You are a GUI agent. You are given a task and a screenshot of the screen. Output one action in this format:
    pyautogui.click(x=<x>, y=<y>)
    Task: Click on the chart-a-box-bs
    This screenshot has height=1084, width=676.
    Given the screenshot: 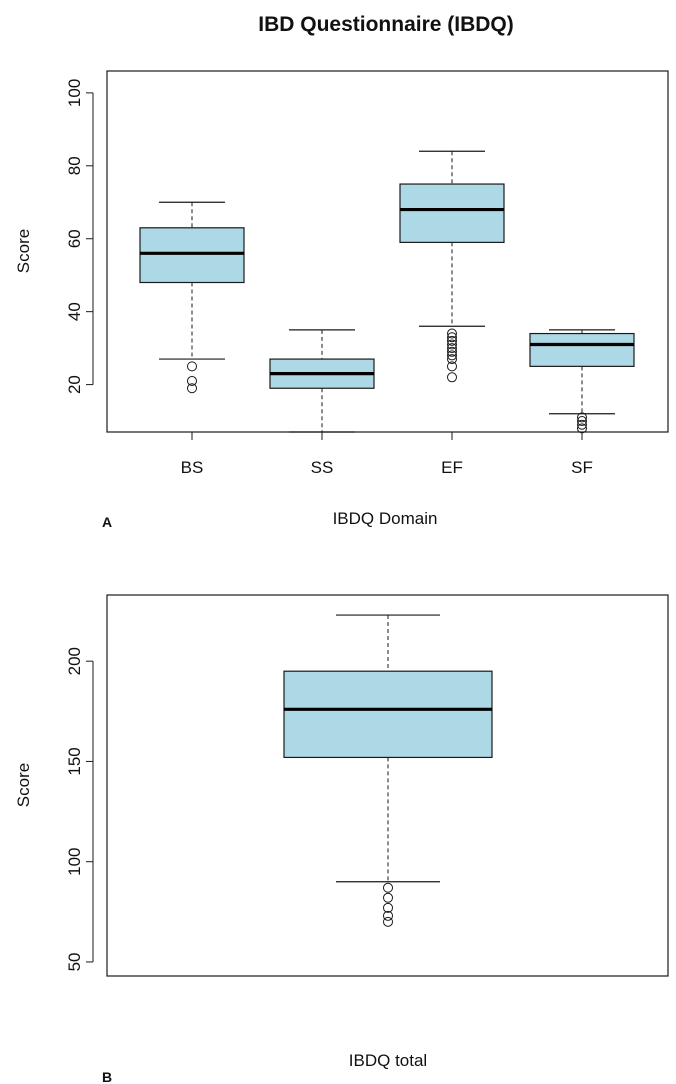 What is the action you would take?
    pyautogui.click(x=192, y=255)
    